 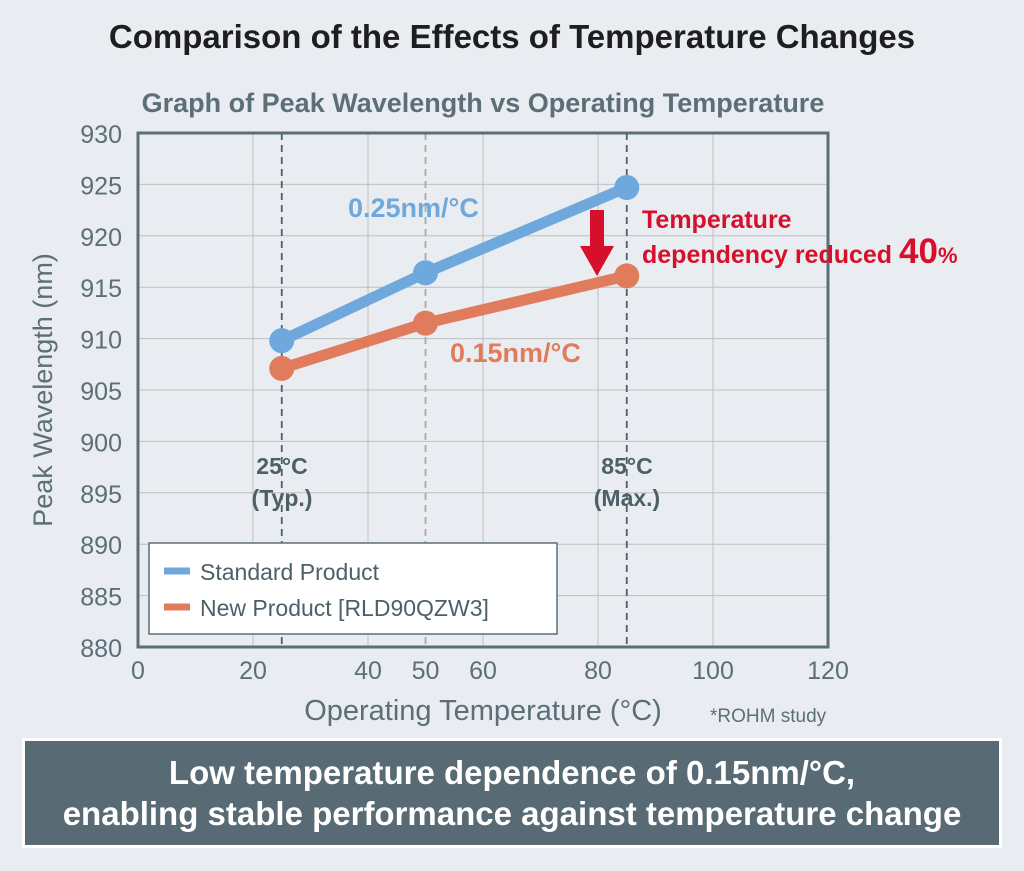 What do you see at coordinates (282, 498) in the screenshot?
I see `typ-label: (Typ.)` at bounding box center [282, 498].